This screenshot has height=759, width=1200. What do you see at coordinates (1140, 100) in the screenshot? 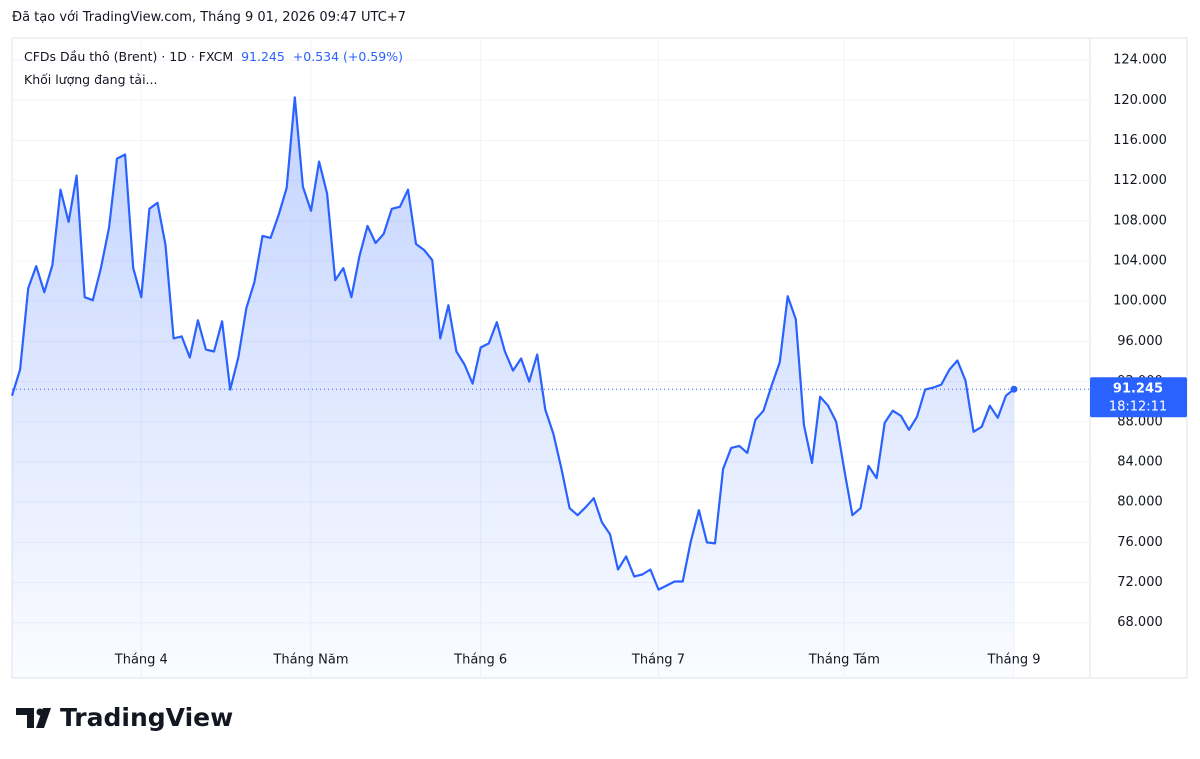
I see `y-tick-label: 120.000` at bounding box center [1140, 100].